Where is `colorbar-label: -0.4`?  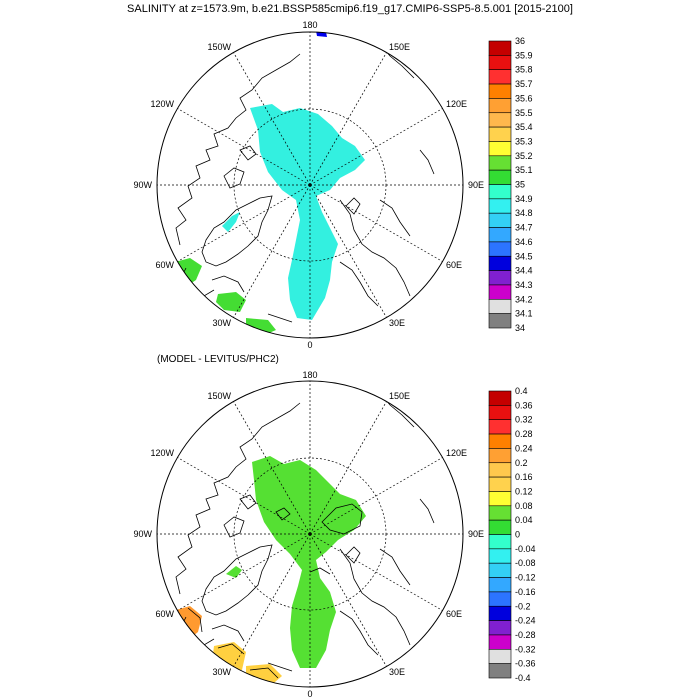 colorbar-label: -0.4 is located at coordinates (523, 678).